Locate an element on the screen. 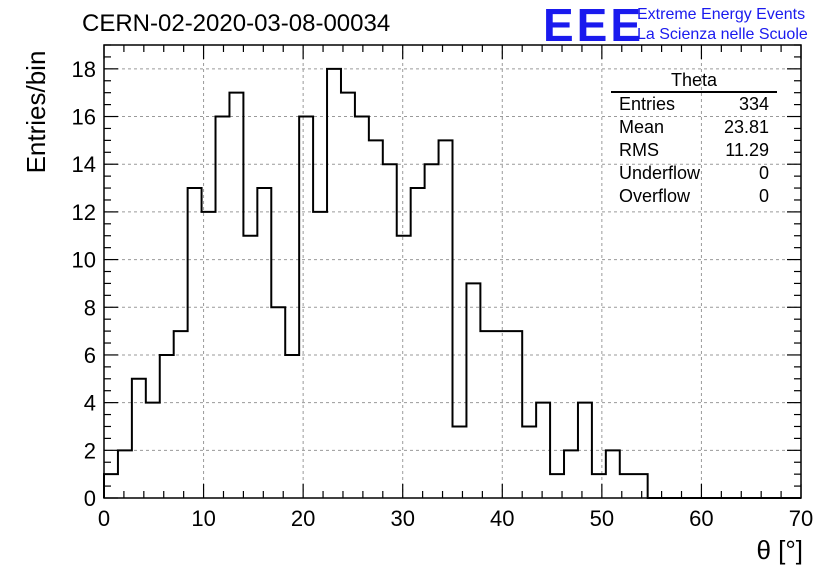 The width and height of the screenshot is (836, 572). stats-row-rms: RMS 11.29 is located at coordinates (694, 150).